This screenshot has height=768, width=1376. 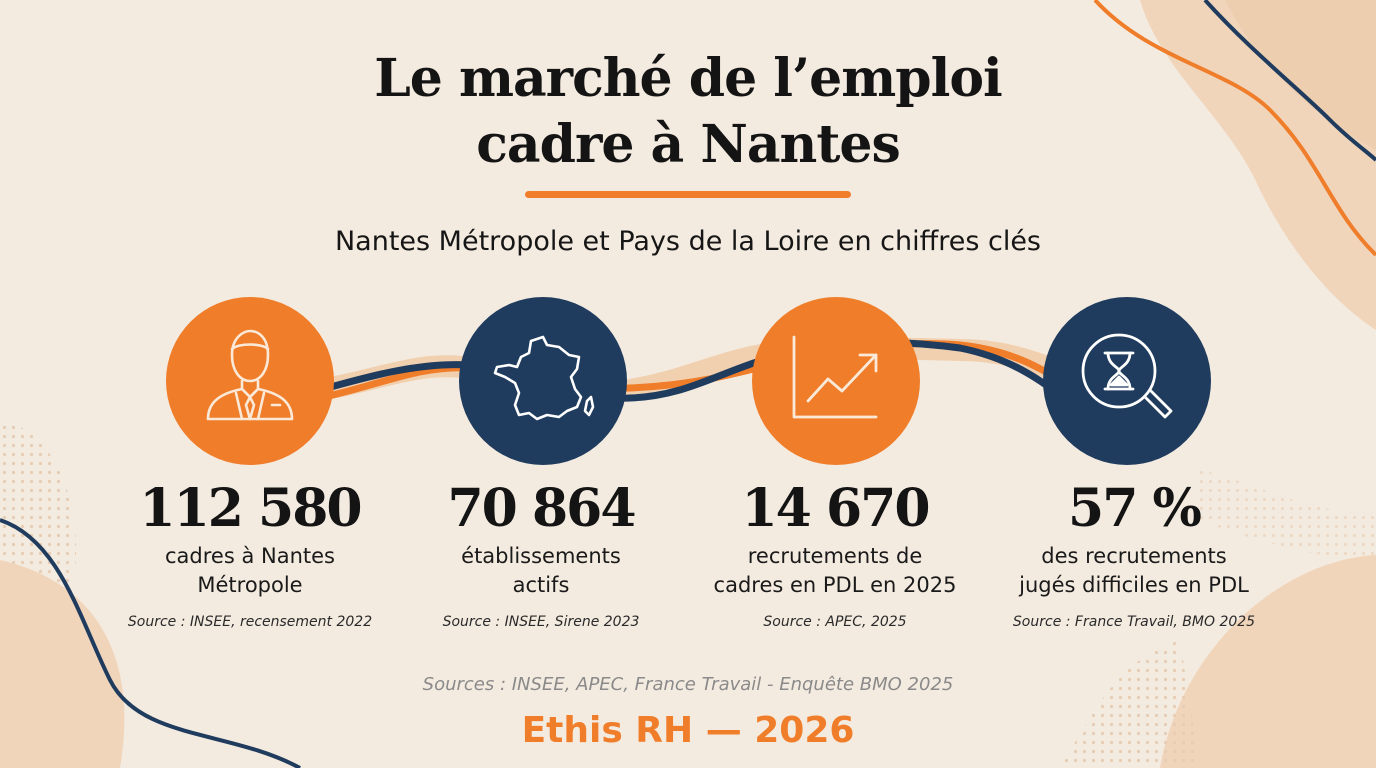 I want to click on stat-2-description: établissements actifs, so click(x=541, y=570).